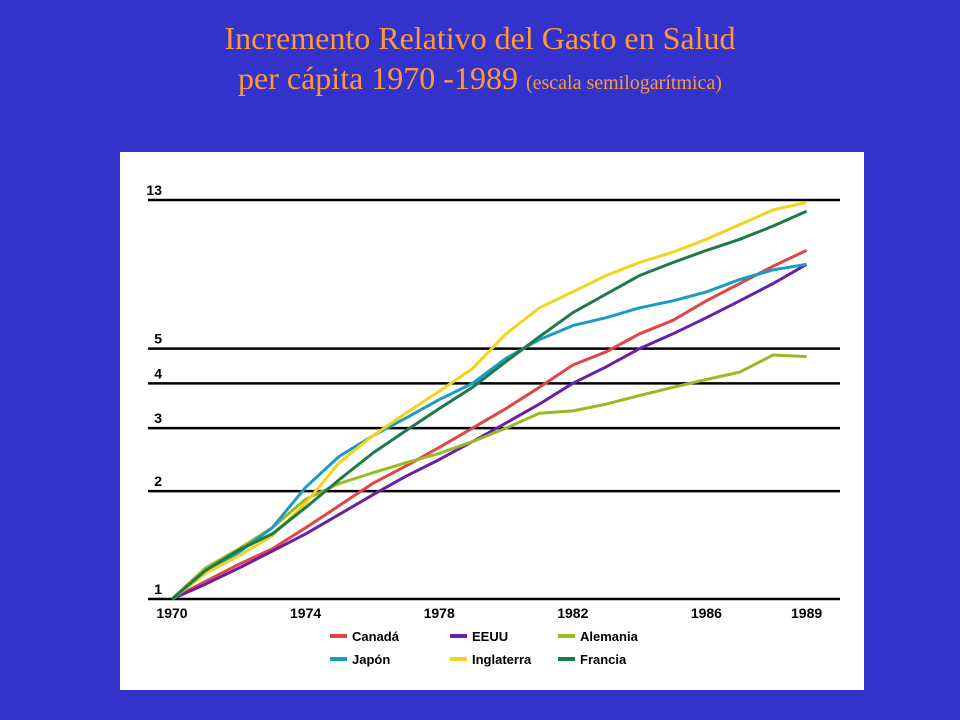 The image size is (960, 720). I want to click on x-tick-label: 1989, so click(806, 613).